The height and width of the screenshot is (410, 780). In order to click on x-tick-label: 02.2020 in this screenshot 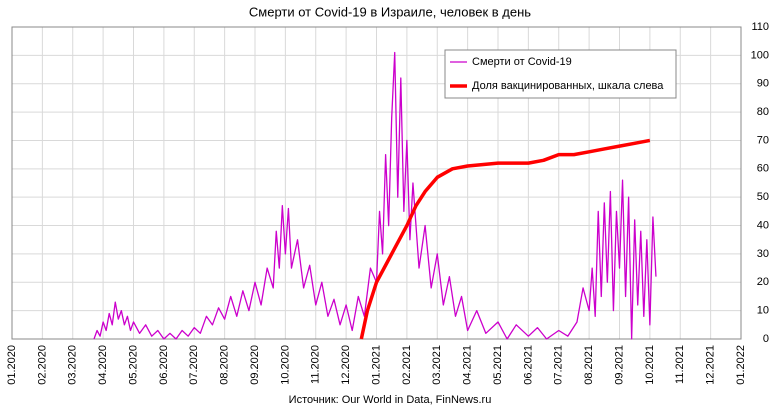, I will do `click(42, 365)`.